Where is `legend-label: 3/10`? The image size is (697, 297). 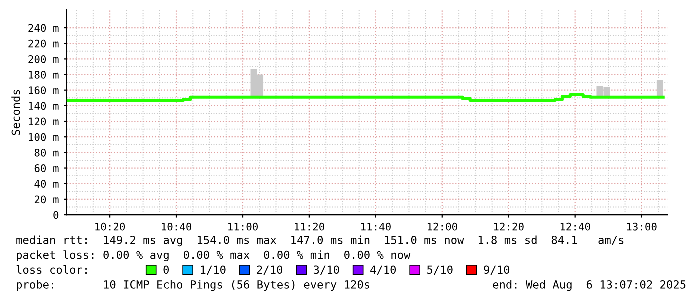 legend-label: 3/10 is located at coordinates (327, 270).